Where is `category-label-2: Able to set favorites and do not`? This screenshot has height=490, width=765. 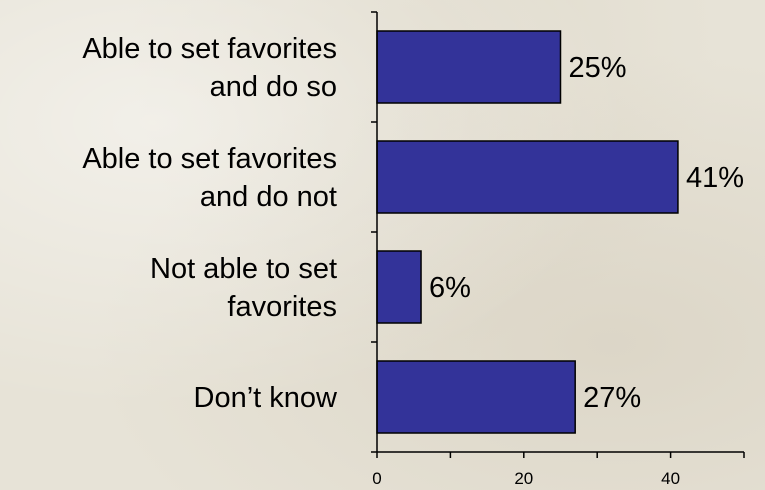 category-label-2: Able to set favorites and do not is located at coordinates (209, 178).